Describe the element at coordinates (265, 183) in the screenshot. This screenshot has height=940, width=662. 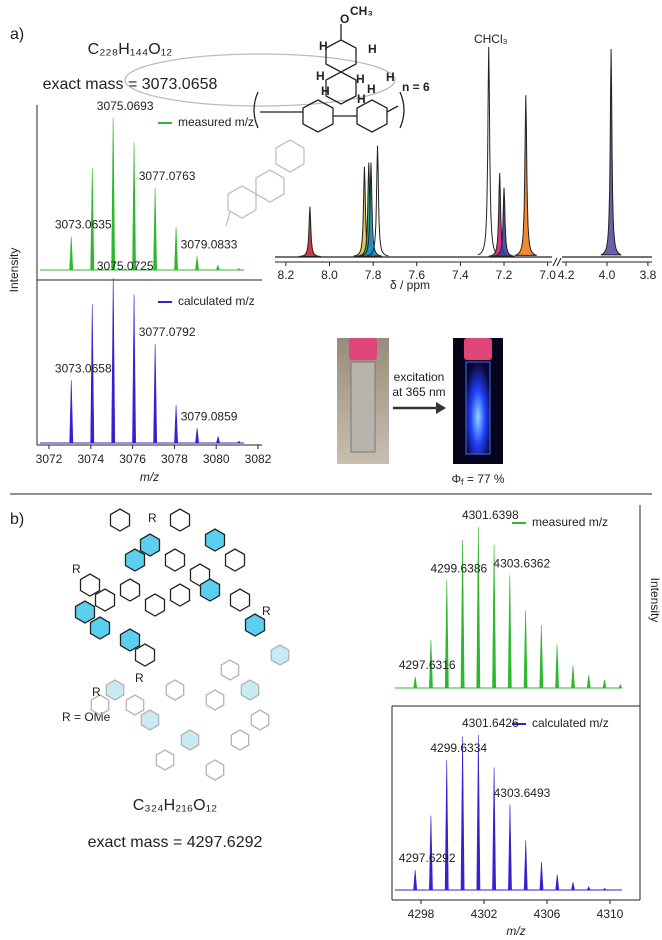
I see `structure-a-gray` at that location.